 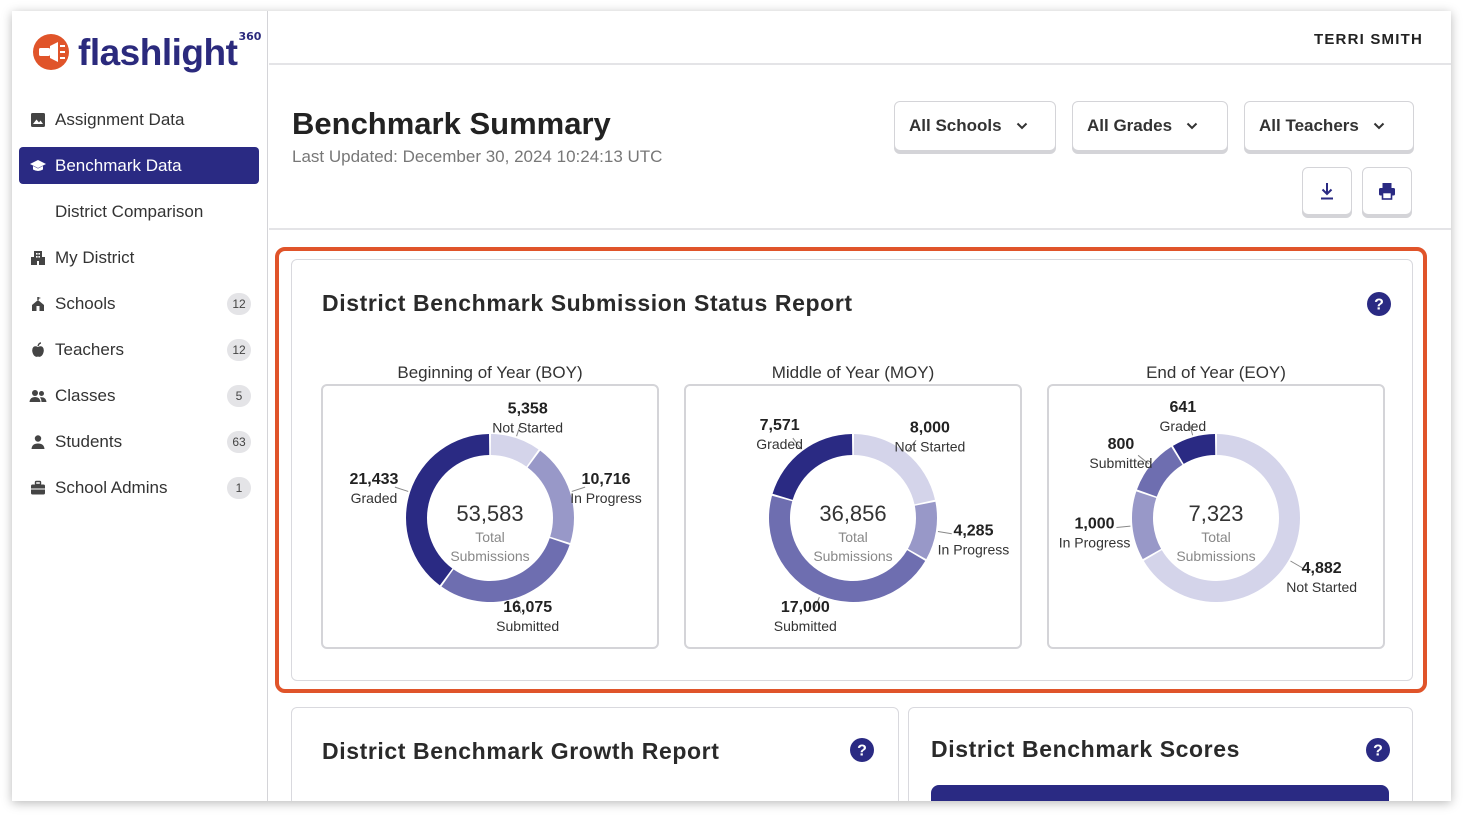 I want to click on download-button, so click(x=1327, y=191).